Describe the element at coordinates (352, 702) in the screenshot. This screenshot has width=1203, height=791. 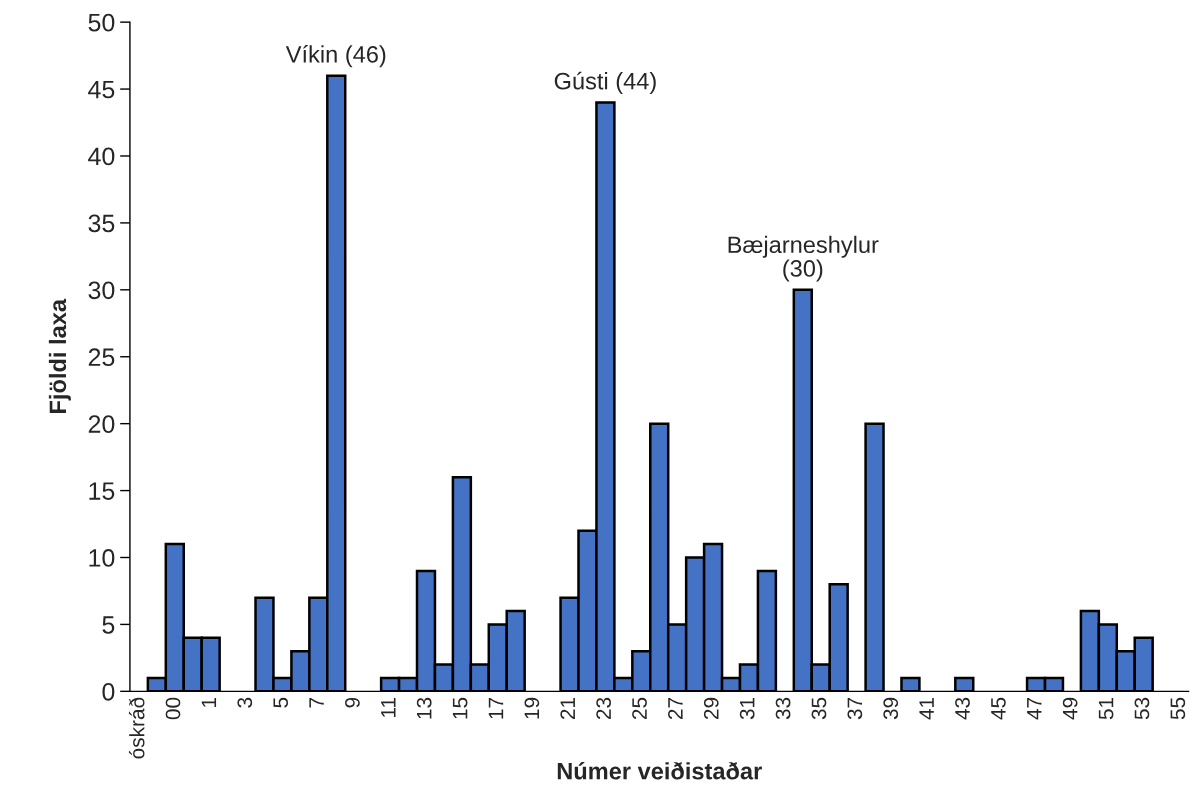
I see `x-tick-label: 9` at that location.